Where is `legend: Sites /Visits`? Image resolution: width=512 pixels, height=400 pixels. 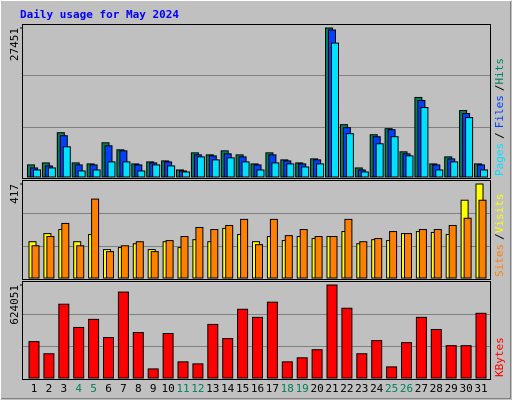
legend: Sites /Visits is located at coordinates (499, 236).